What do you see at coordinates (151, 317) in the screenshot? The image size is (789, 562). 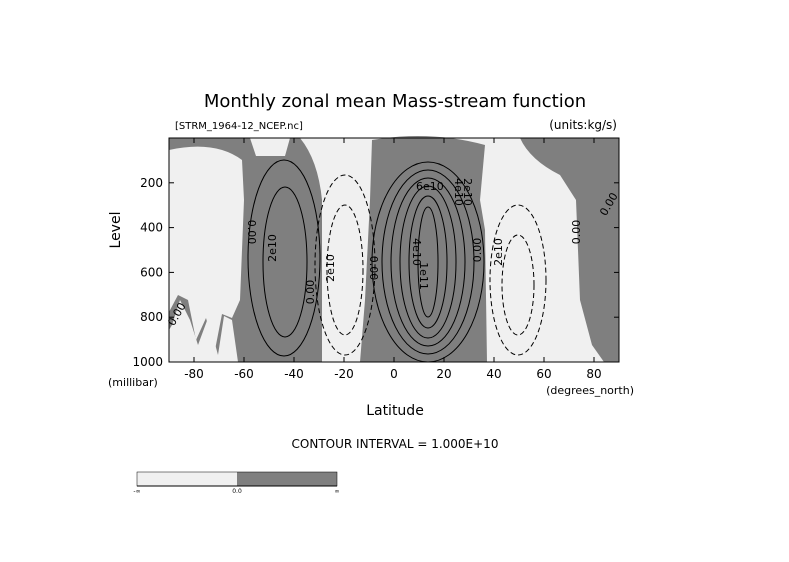 I see `y-tick-label: 800` at bounding box center [151, 317].